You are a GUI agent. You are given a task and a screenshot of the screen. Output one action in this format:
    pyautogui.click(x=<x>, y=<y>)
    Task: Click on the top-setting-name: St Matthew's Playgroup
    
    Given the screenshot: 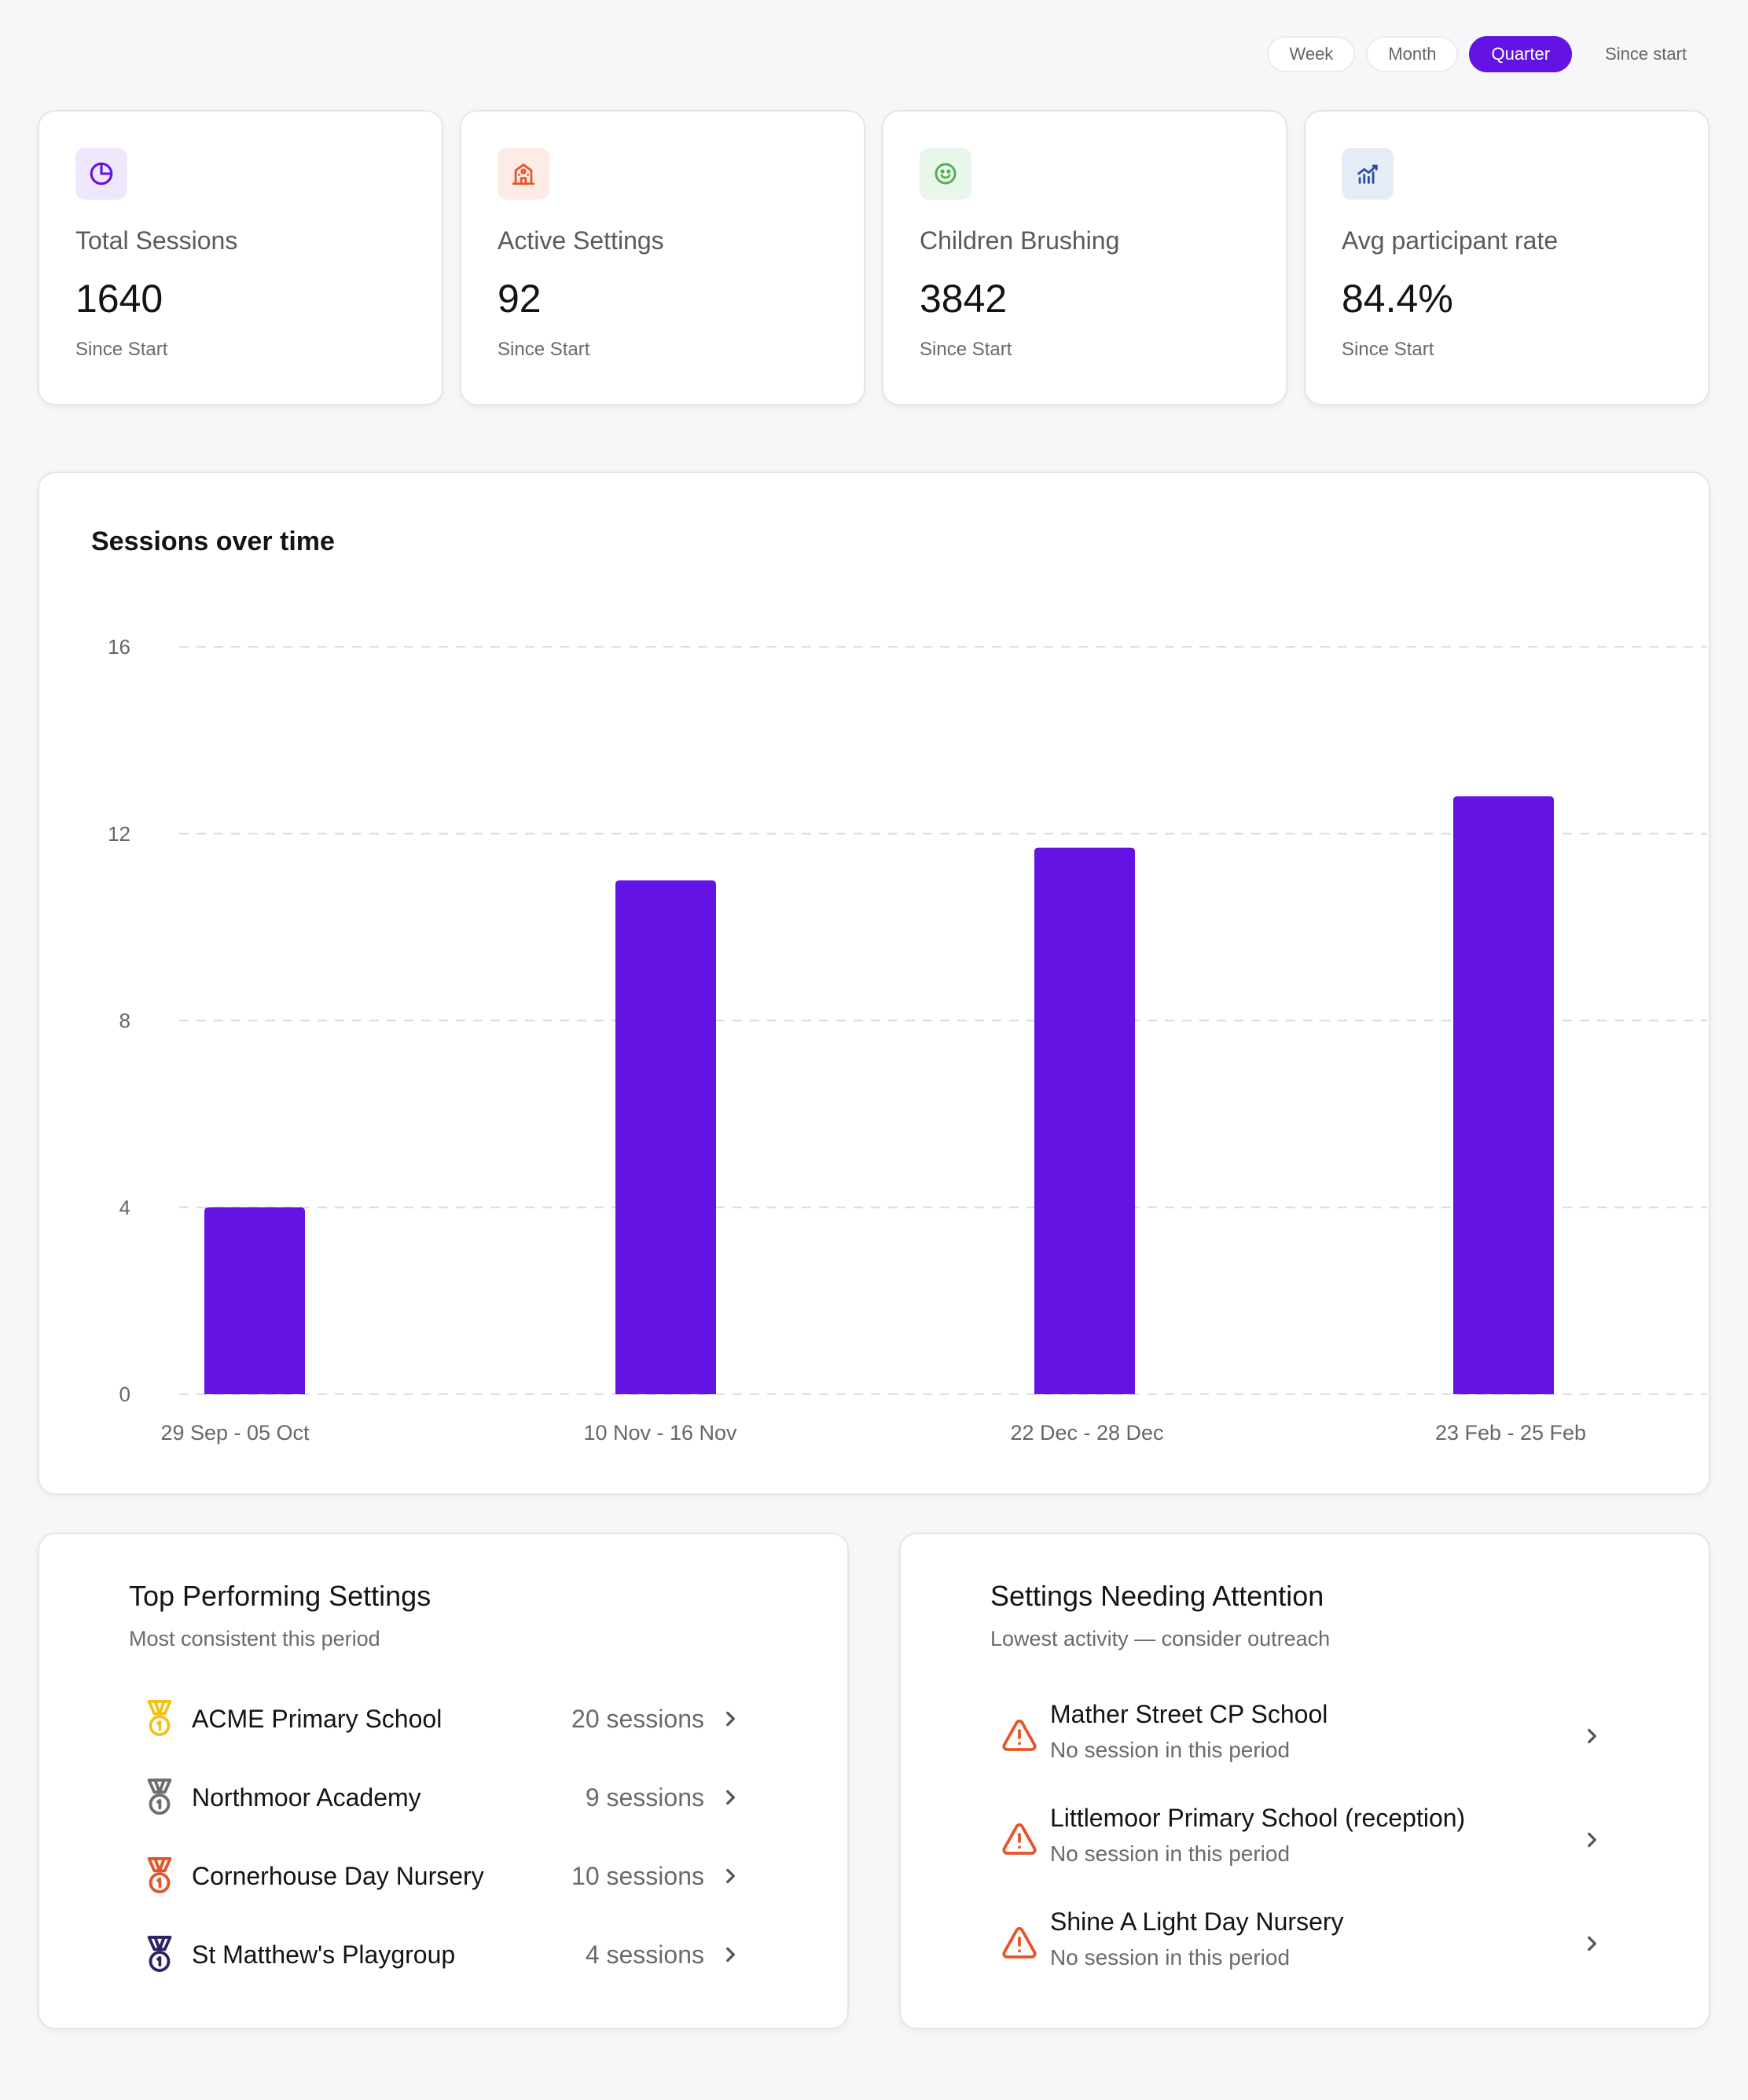 What is the action you would take?
    pyautogui.click(x=324, y=1954)
    